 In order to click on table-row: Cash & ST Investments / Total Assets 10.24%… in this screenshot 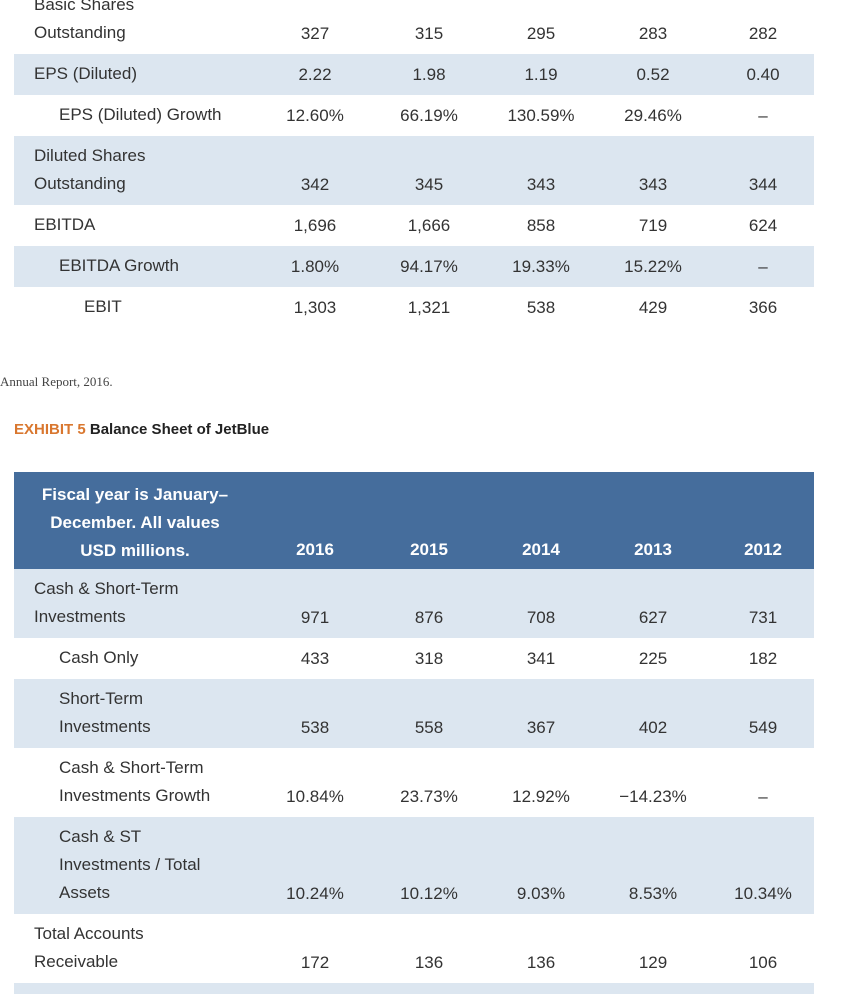, I will do `click(414, 865)`.